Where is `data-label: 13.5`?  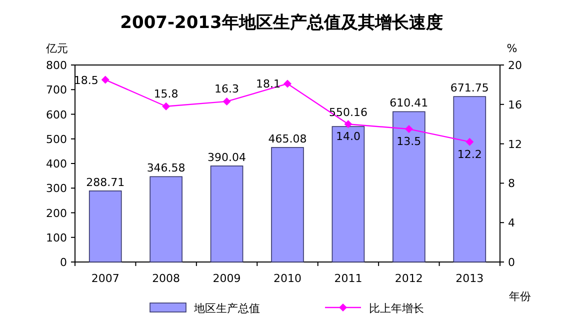 data-label: 13.5 is located at coordinates (409, 141).